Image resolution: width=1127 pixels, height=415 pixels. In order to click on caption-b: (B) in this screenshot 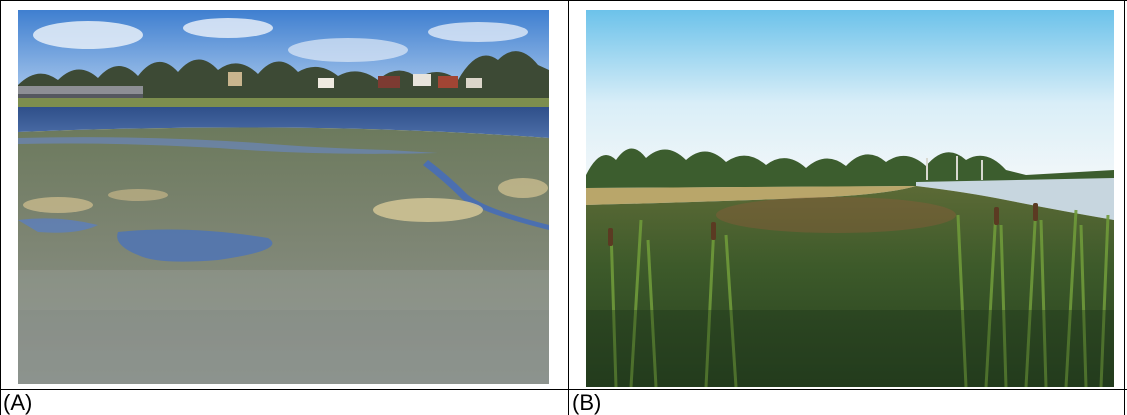, I will do `click(587, 402)`.